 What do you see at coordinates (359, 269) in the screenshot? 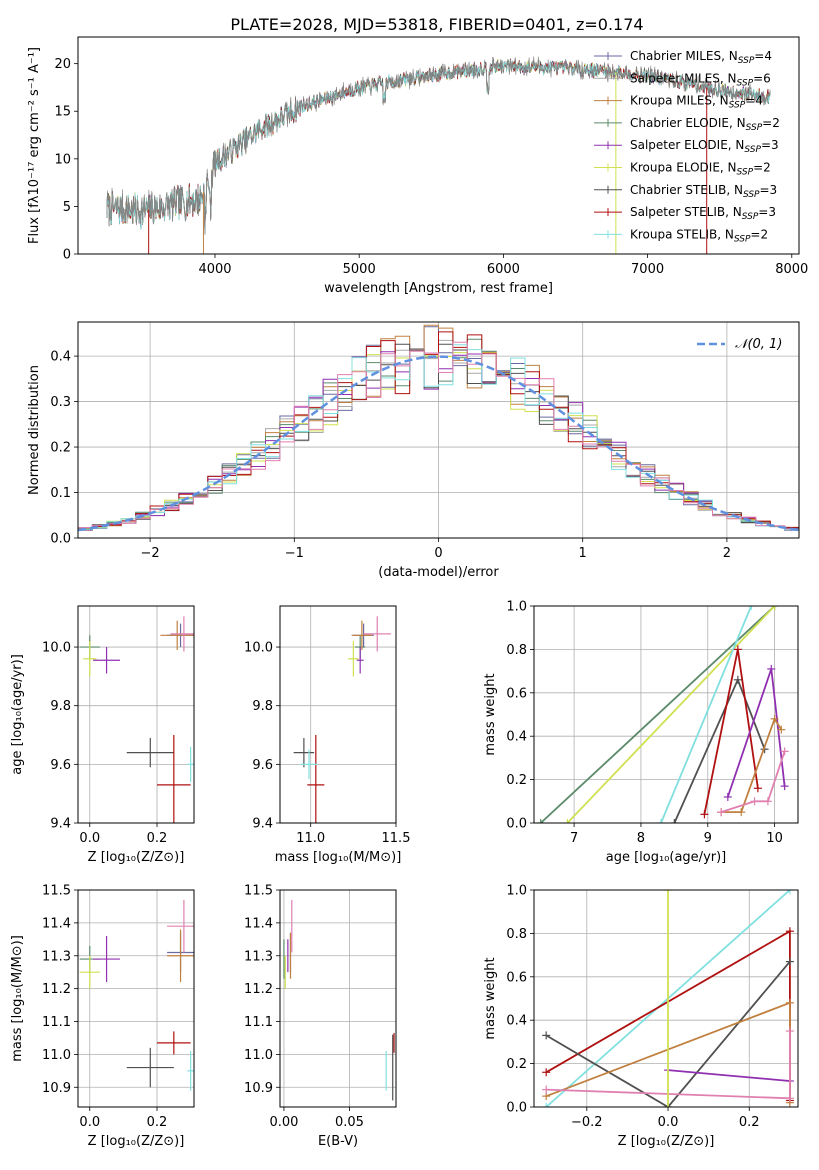
I see `x-tick-label: 5000` at bounding box center [359, 269].